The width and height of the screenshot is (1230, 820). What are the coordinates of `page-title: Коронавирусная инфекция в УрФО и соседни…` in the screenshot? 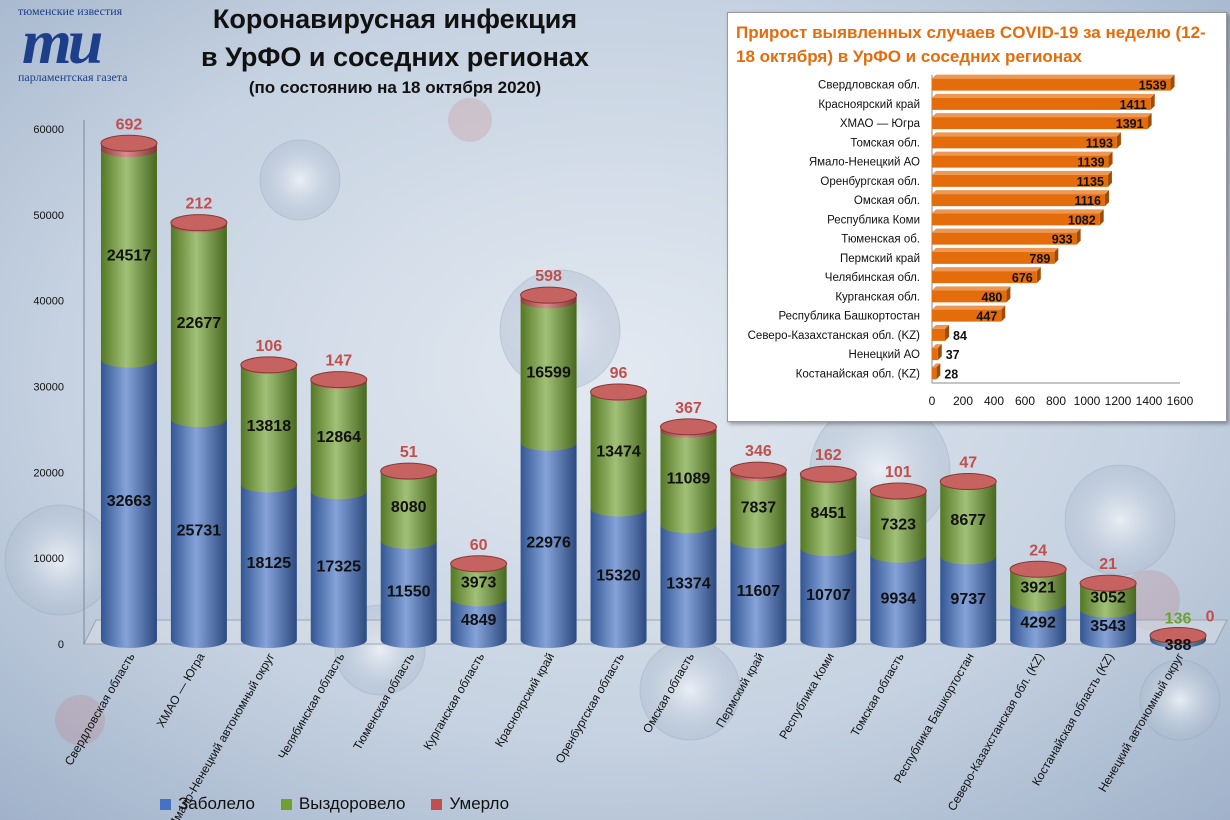 It's located at (395, 49).